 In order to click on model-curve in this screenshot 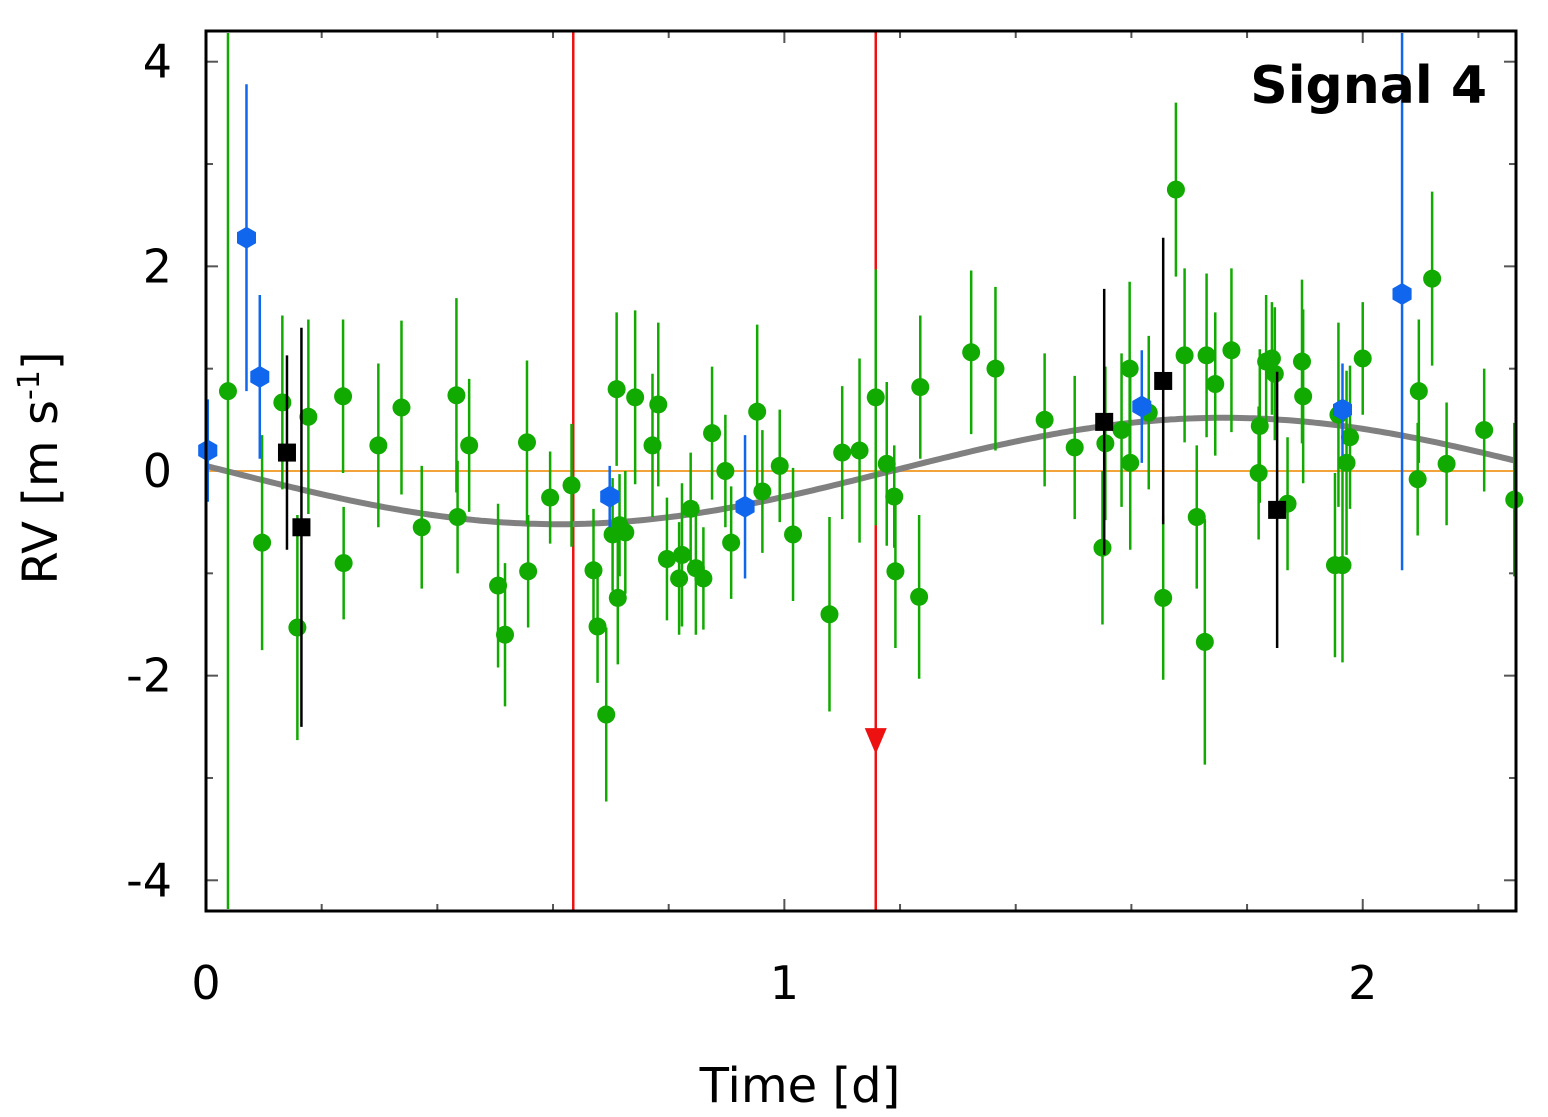, I will do `click(861, 471)`.